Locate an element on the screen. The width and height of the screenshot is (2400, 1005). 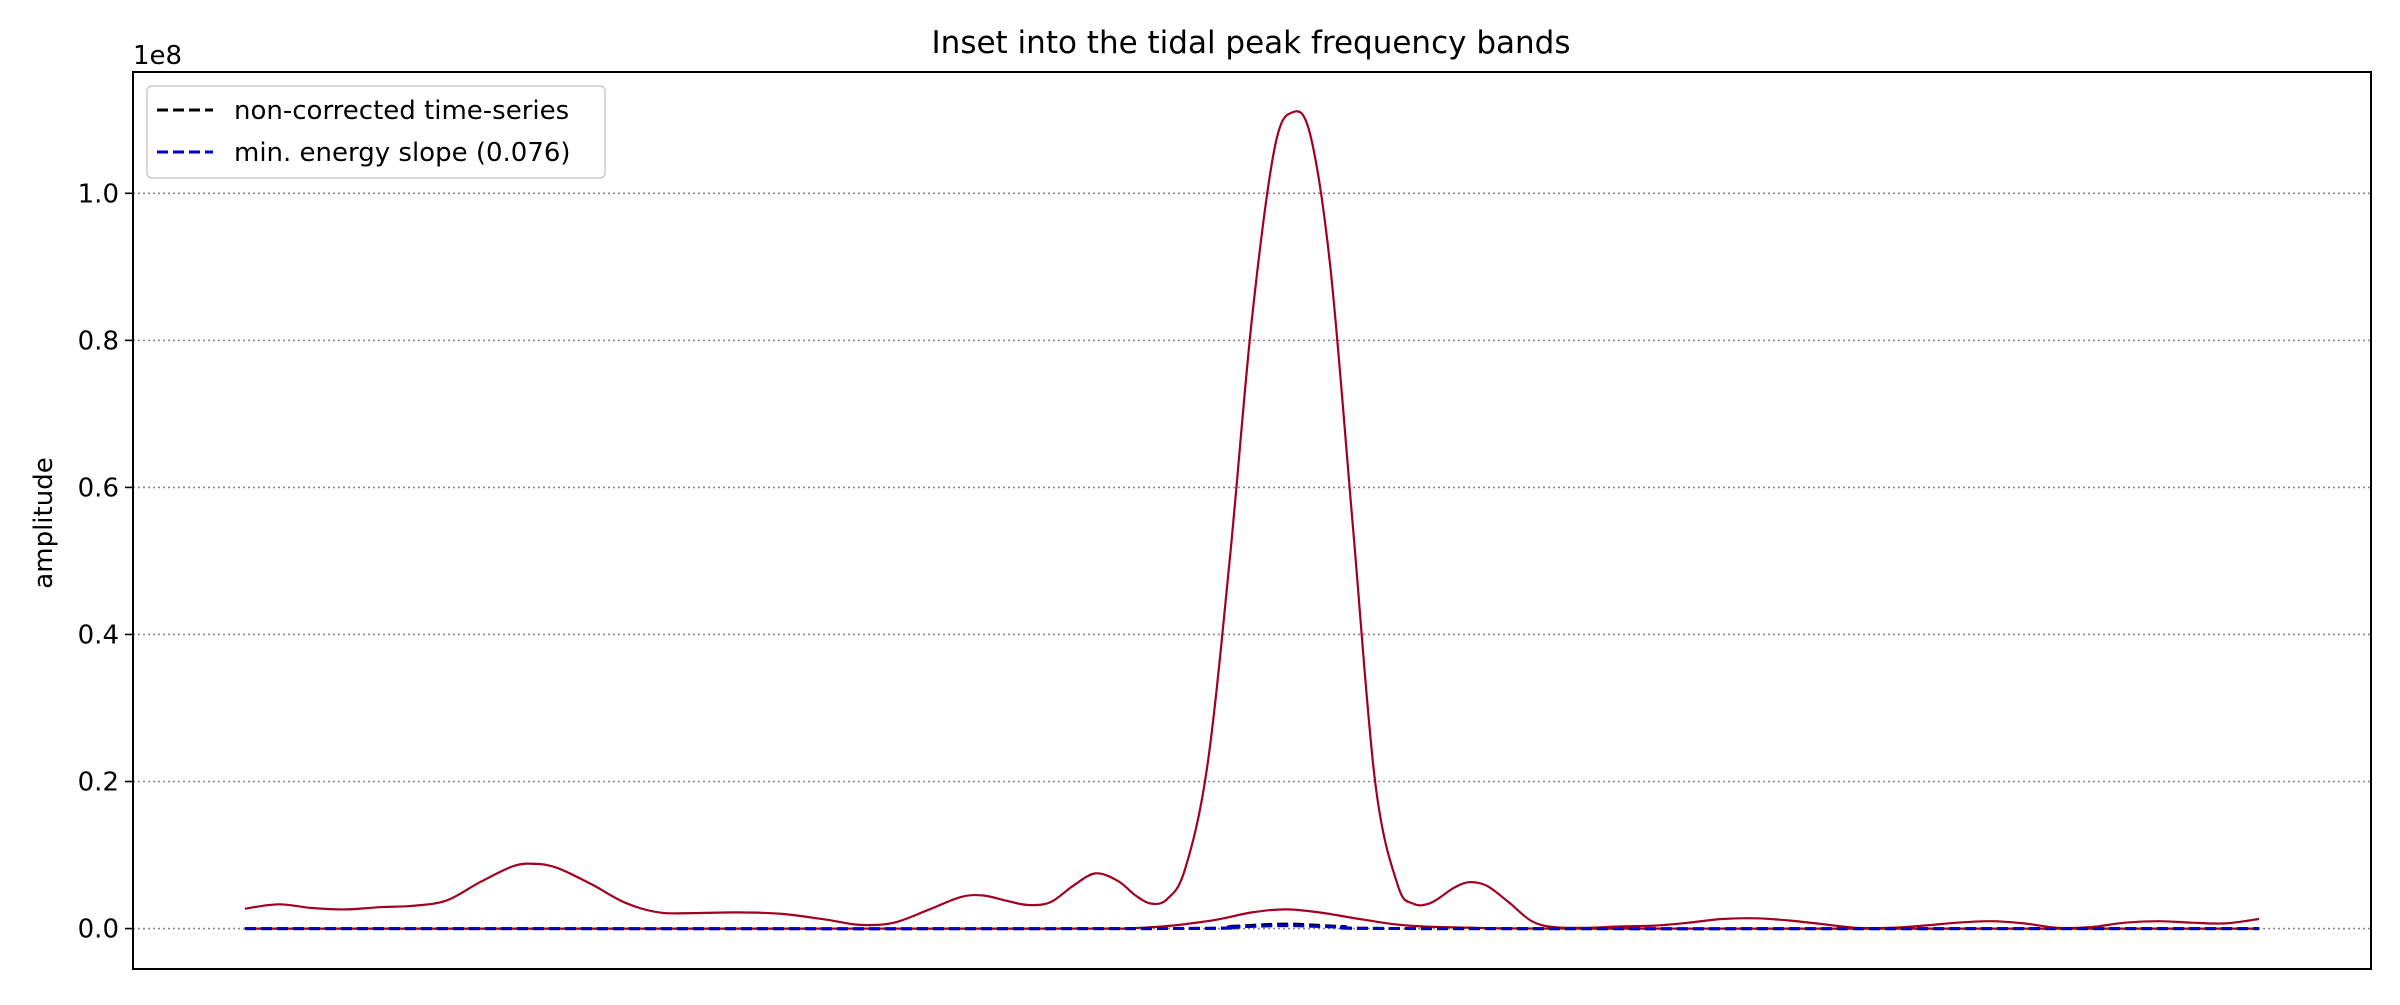
legend-box is located at coordinates (376, 132).